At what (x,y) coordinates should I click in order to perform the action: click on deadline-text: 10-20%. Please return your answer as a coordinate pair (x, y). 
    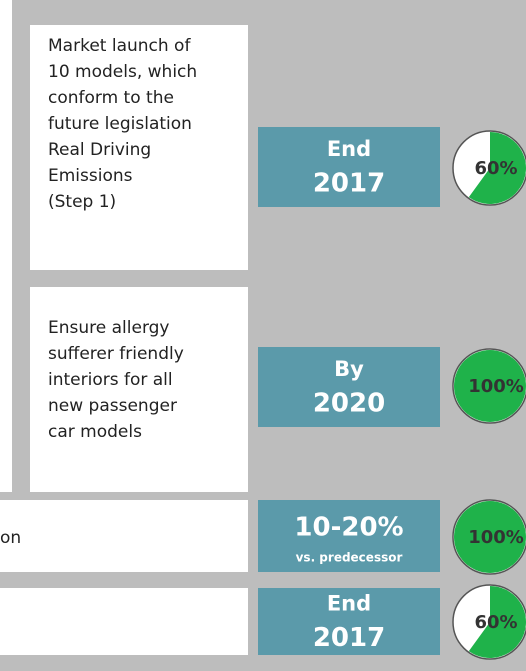
    Looking at the image, I should click on (348, 528).